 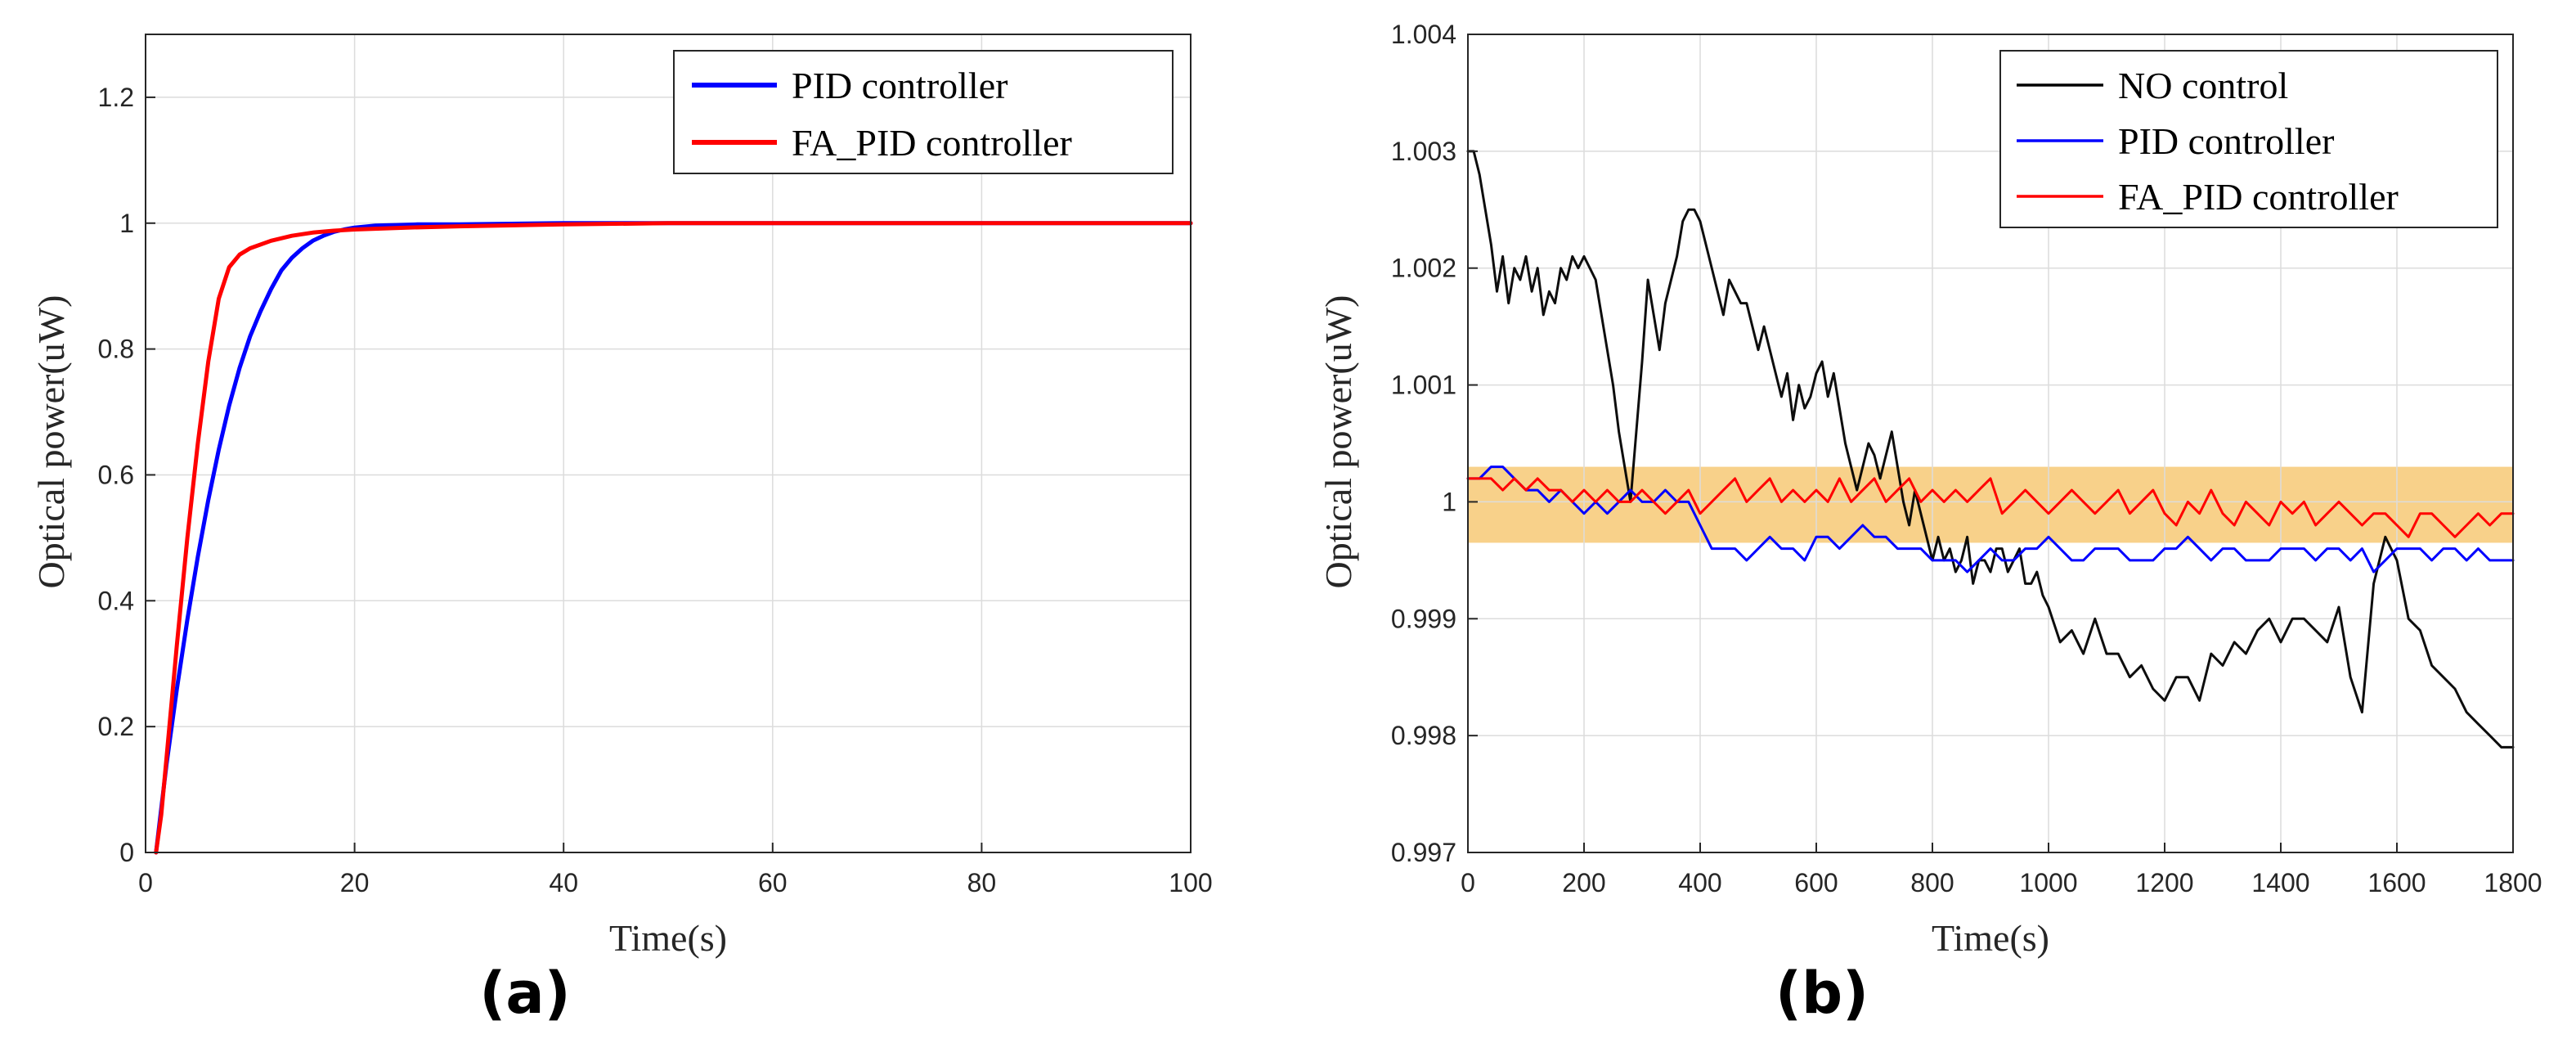 What do you see at coordinates (116, 726) in the screenshot?
I see `y-tick-label: 0.2` at bounding box center [116, 726].